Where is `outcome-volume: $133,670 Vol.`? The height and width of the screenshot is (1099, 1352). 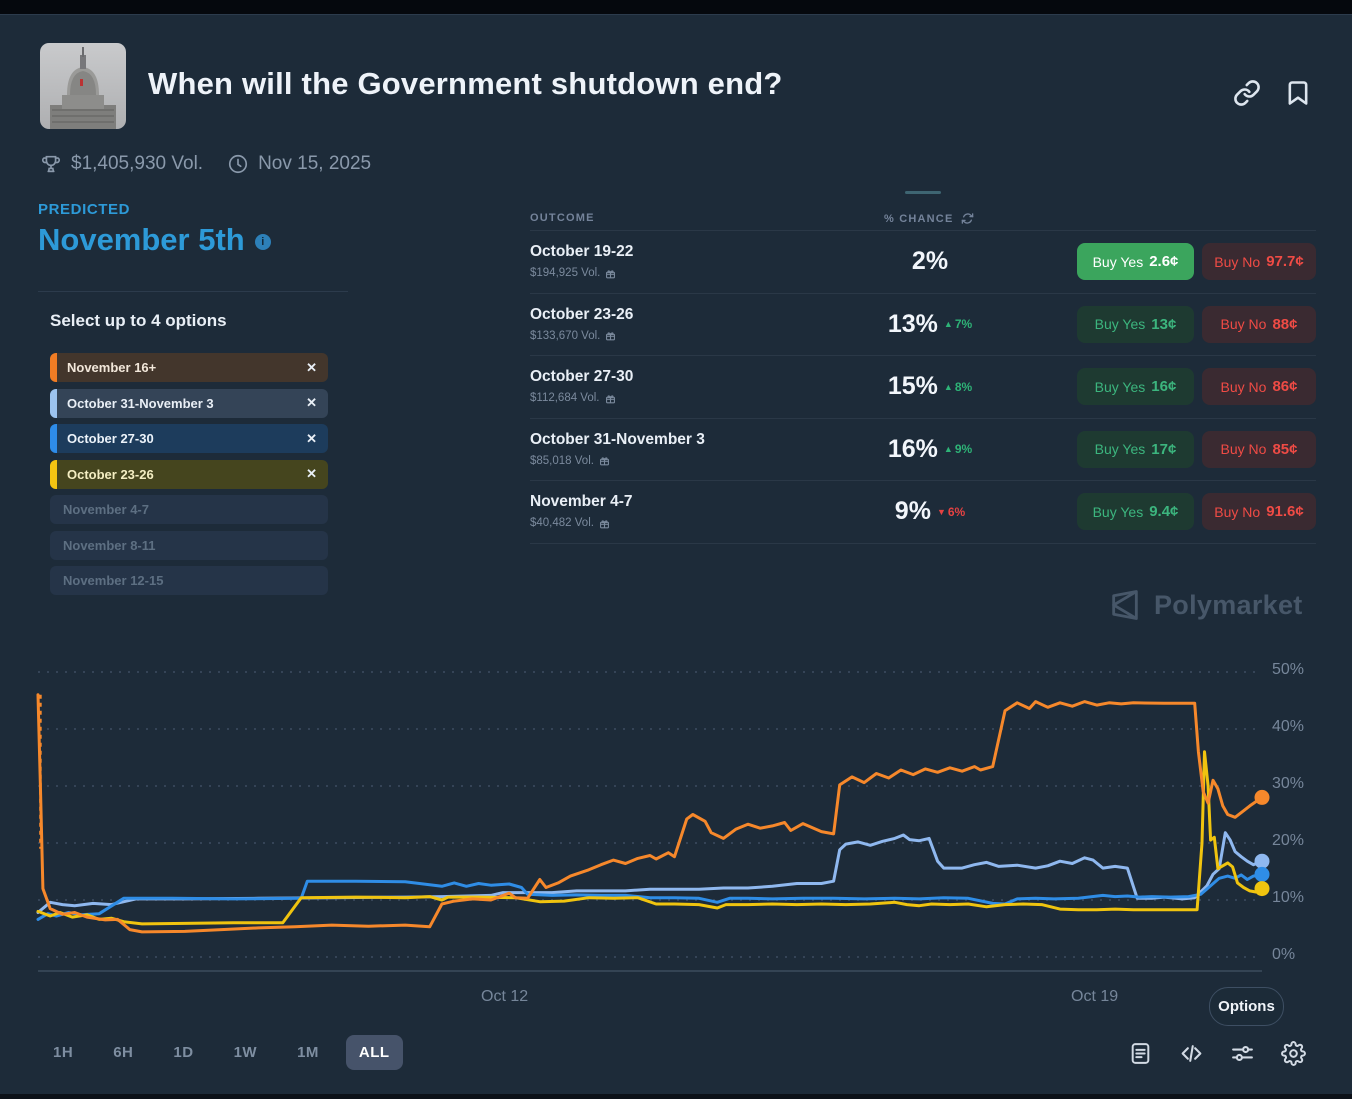
outcome-volume: $133,670 Vol. is located at coordinates (573, 336).